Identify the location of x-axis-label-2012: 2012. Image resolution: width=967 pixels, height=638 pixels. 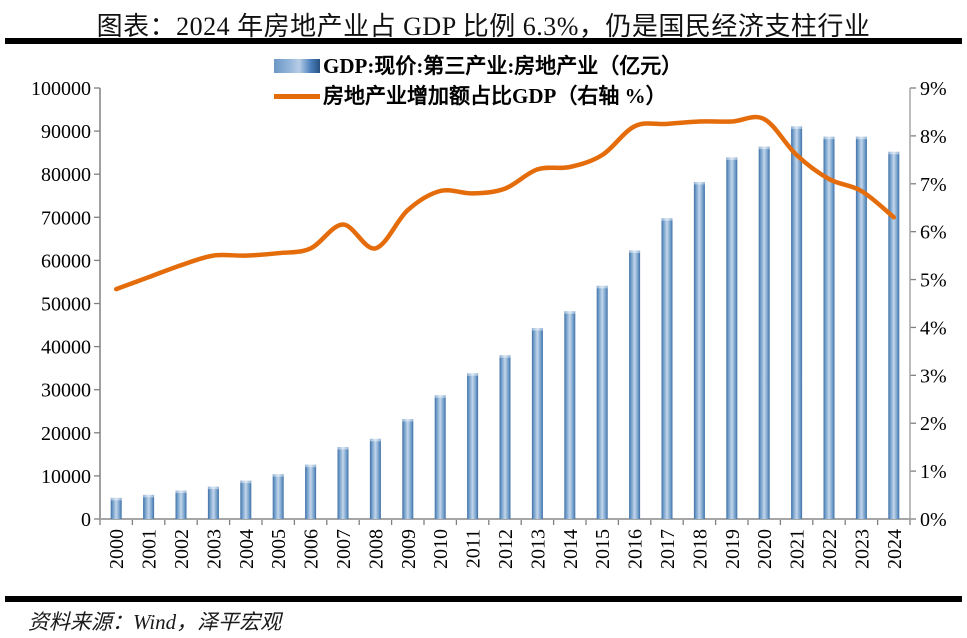
(506, 549).